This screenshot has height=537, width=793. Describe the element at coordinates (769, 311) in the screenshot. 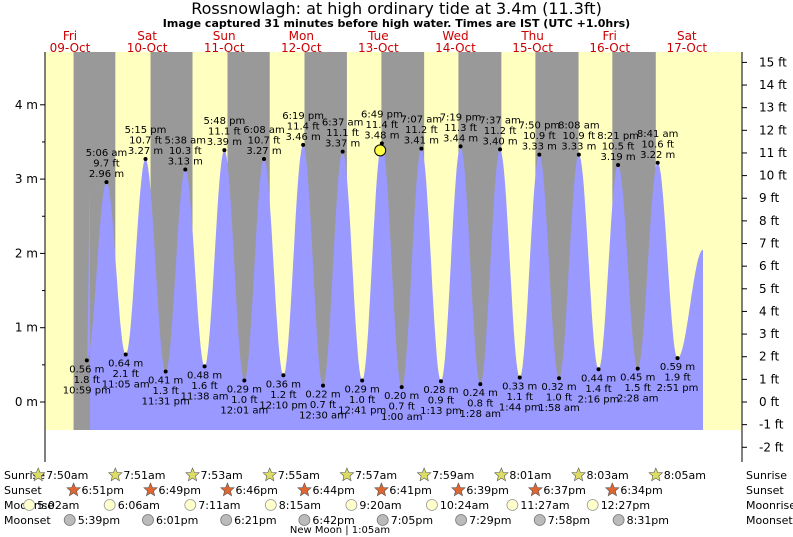

I see `y-right-tick-label: 4 ft` at that location.